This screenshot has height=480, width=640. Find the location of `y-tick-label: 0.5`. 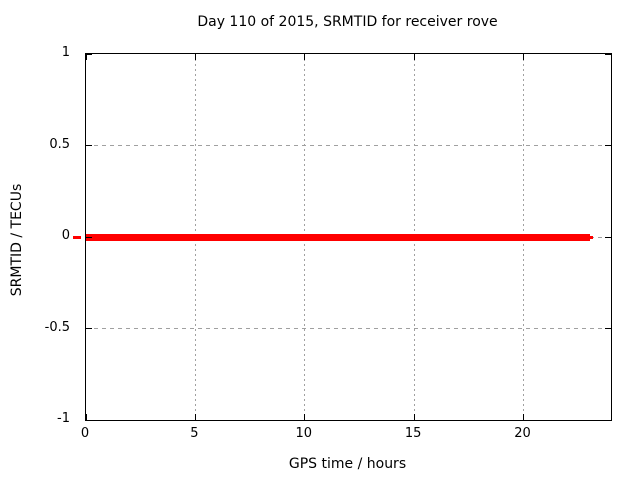

y-tick-label: 0.5 is located at coordinates (59, 144).